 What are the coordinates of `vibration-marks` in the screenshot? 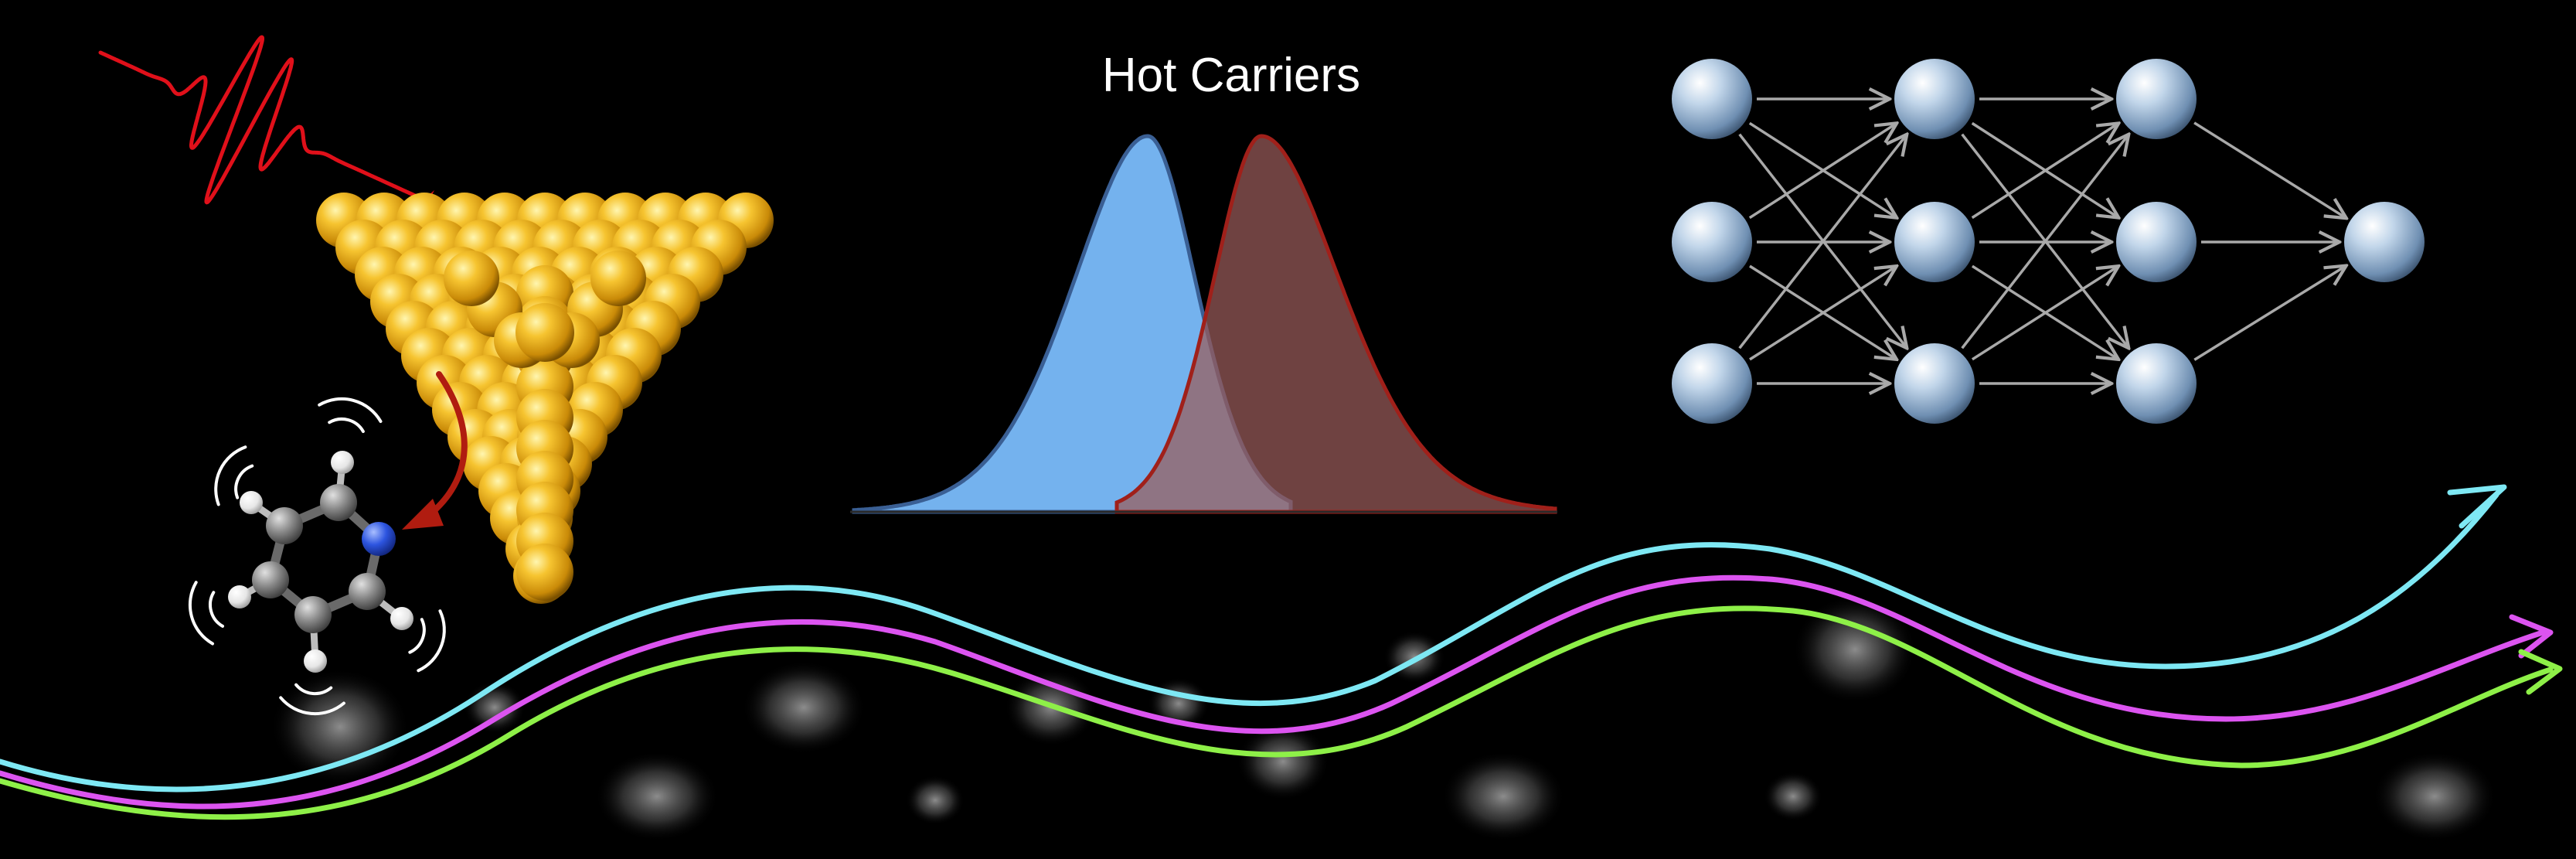 It's located at (317, 557).